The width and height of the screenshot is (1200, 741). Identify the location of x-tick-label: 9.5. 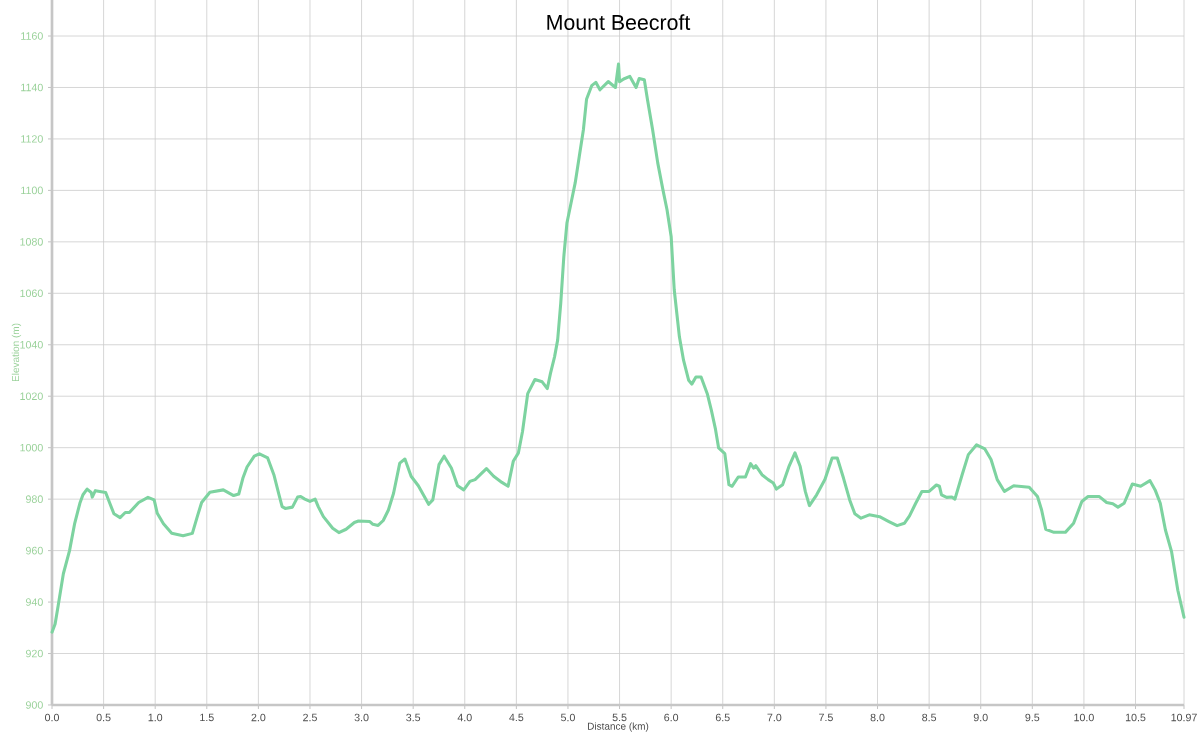
(1032, 717).